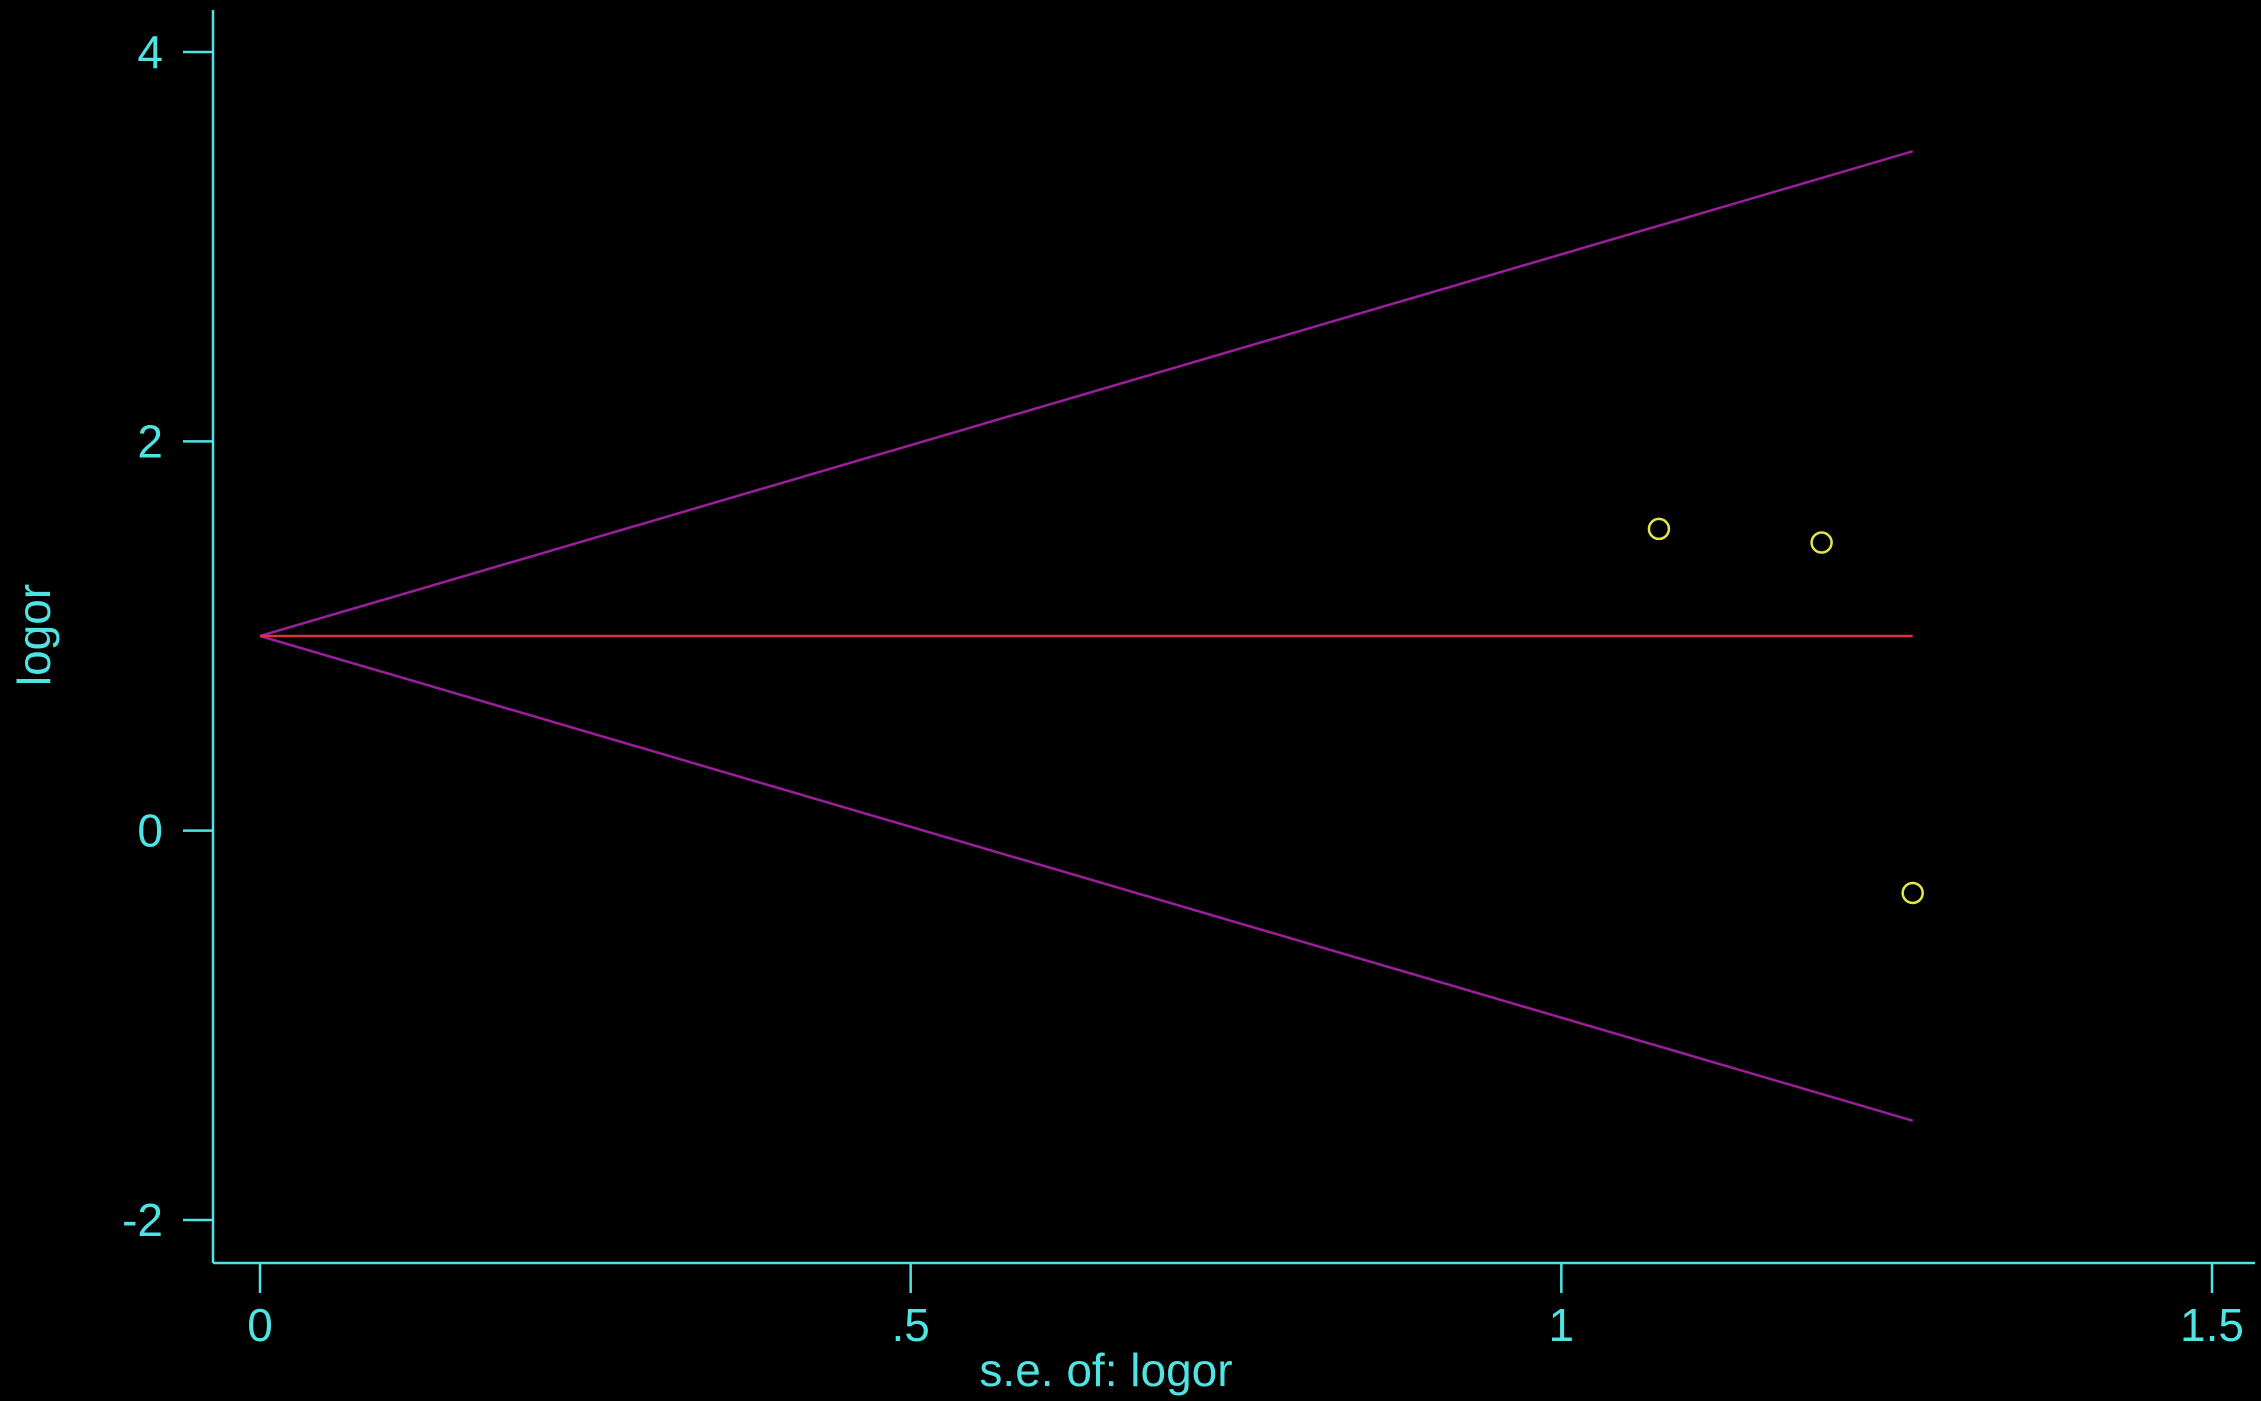  Describe the element at coordinates (260, 1325) in the screenshot. I see `x-tick-label: 0` at that location.